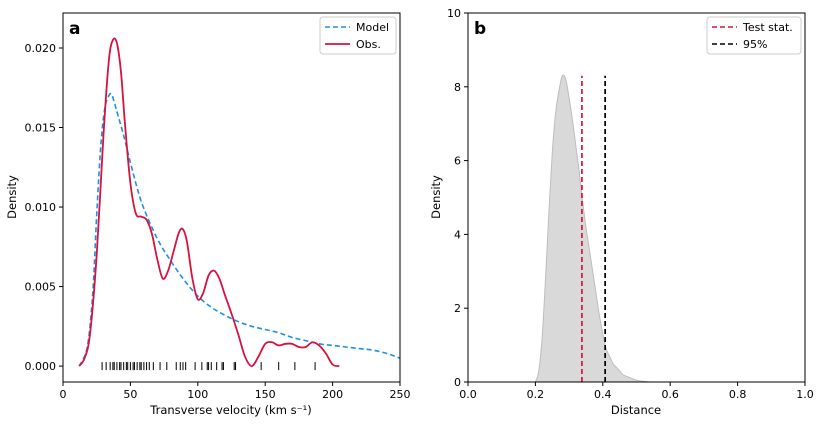 The image size is (822, 426). I want to click on panel-a-x-axis-label: Transverse velocity (km s⁻¹), so click(230, 410).